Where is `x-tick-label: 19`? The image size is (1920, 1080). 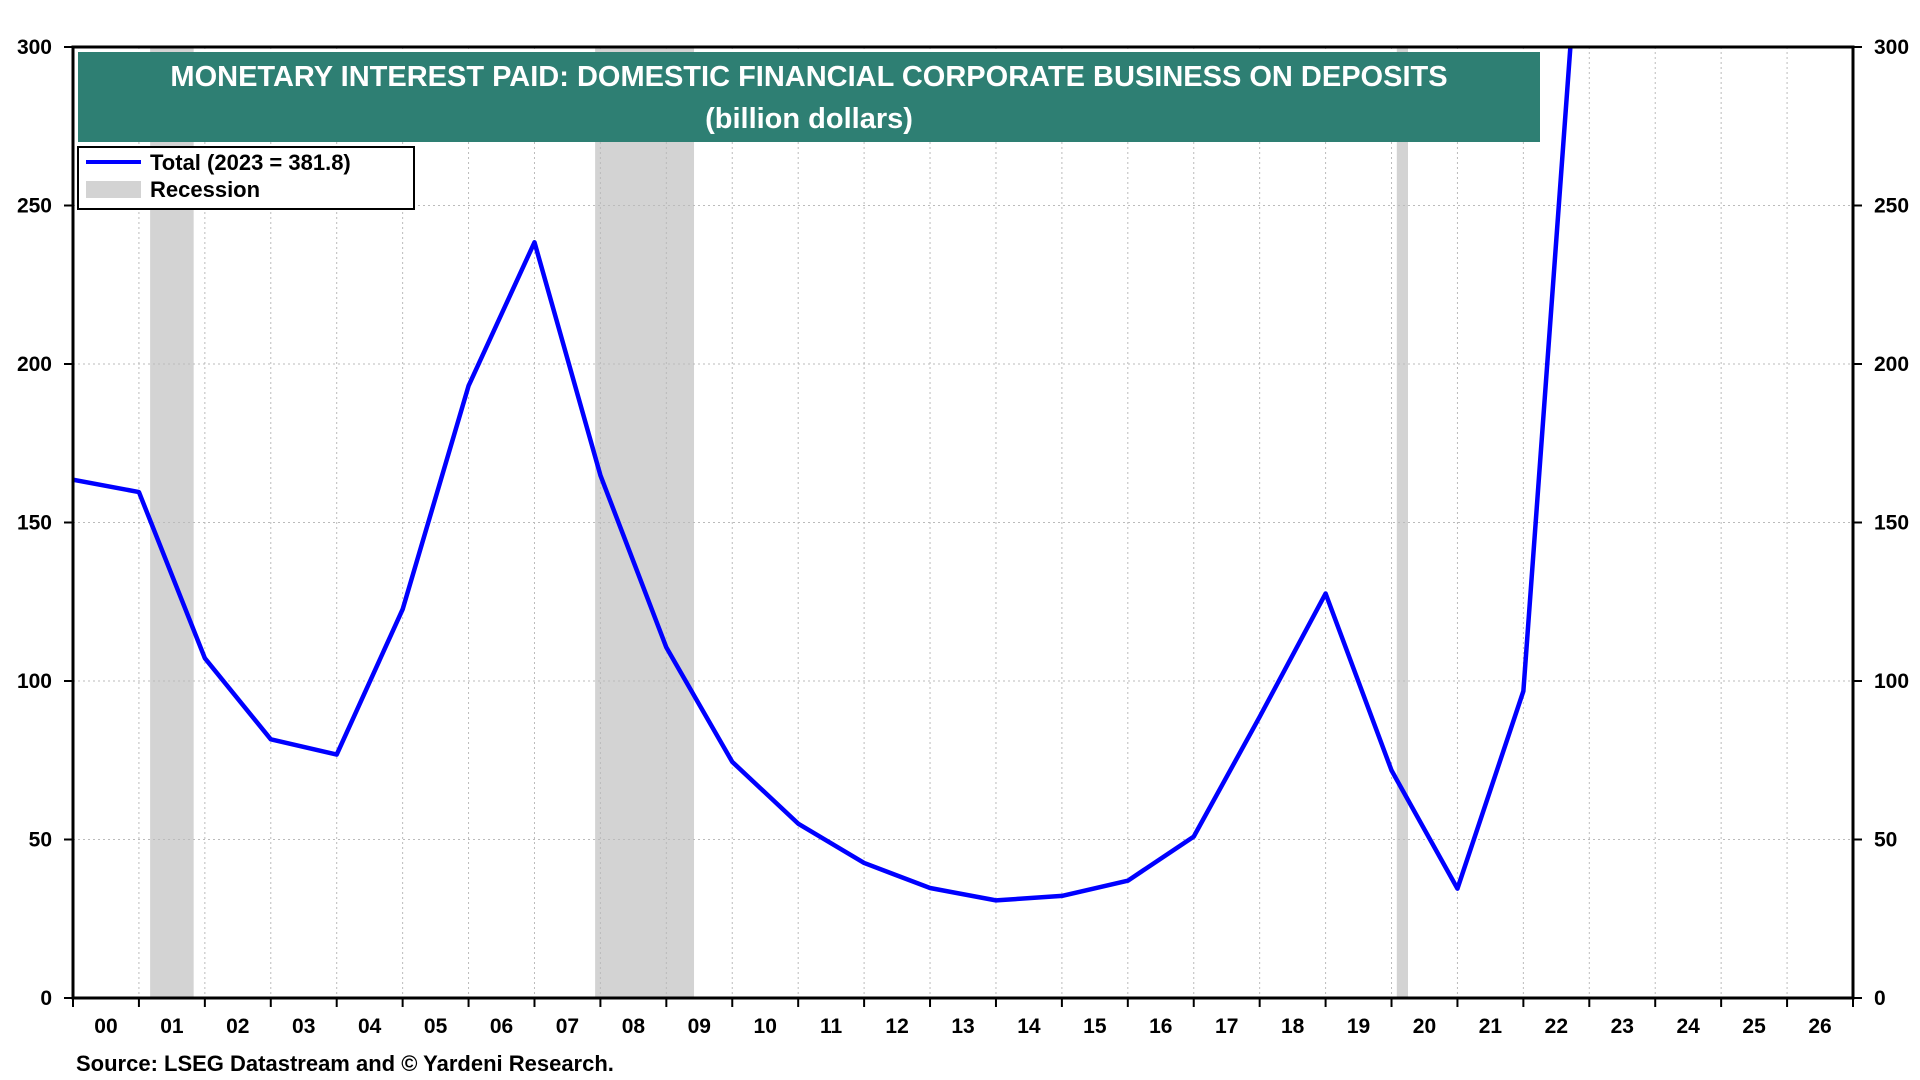 x-tick-label: 19 is located at coordinates (1358, 1026).